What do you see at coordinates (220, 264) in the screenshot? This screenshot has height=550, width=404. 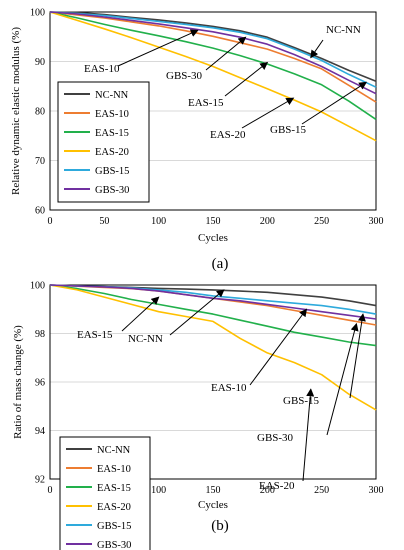 I see `figure-caption: (a)` at bounding box center [220, 264].